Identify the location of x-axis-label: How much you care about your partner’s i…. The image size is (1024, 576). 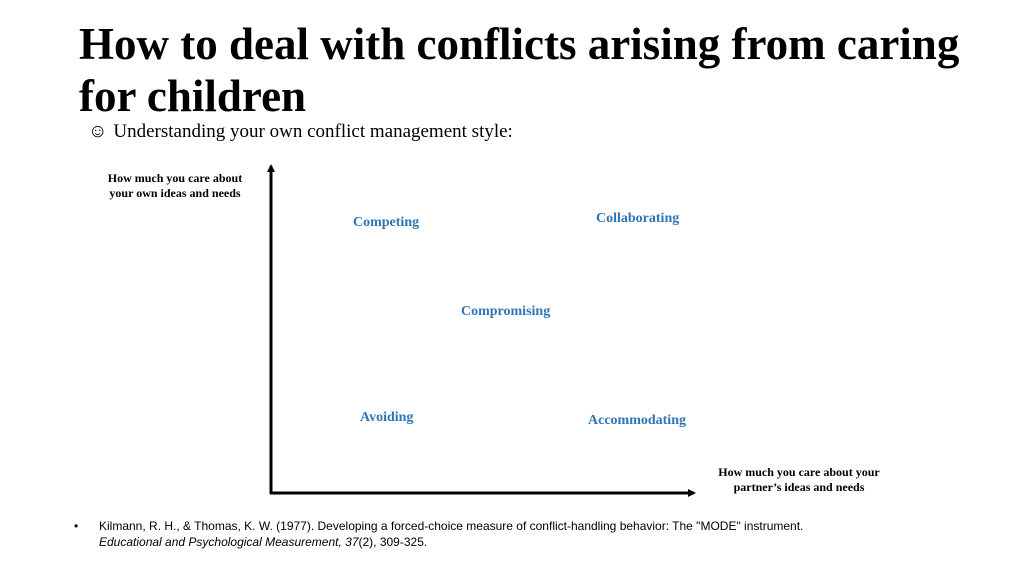
(799, 479).